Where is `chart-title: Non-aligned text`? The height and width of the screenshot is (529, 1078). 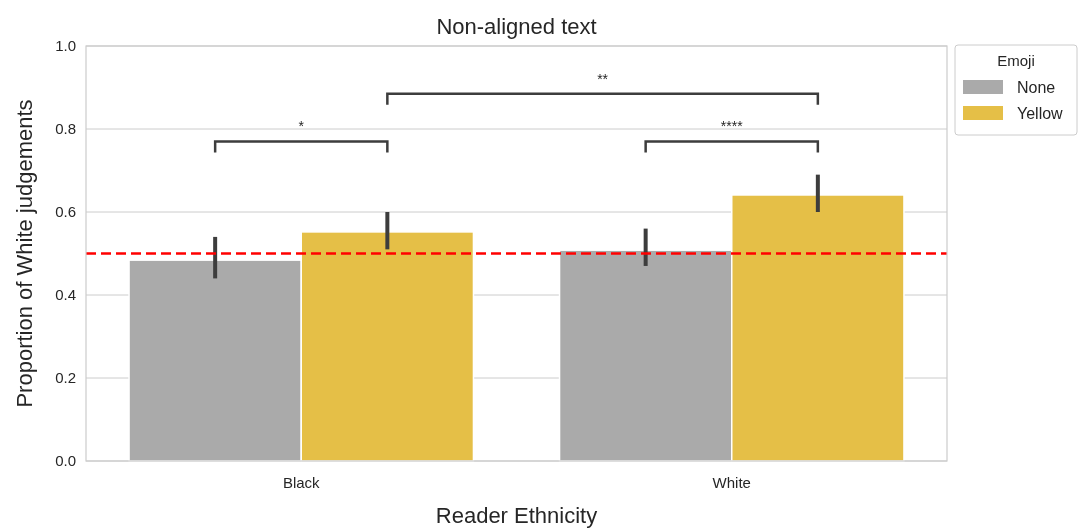
chart-title: Non-aligned text is located at coordinates (516, 26).